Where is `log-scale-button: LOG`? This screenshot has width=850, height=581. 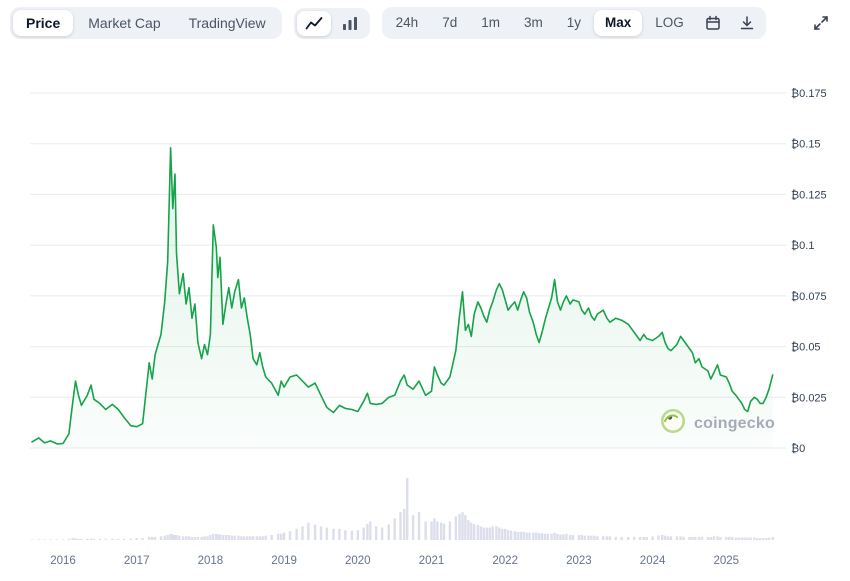
log-scale-button: LOG is located at coordinates (669, 23).